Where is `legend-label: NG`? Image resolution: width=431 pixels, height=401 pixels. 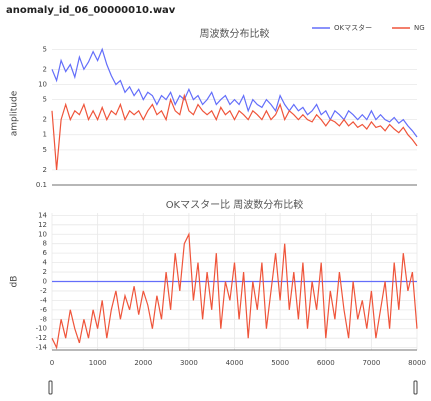 legend-label: NG is located at coordinates (419, 28).